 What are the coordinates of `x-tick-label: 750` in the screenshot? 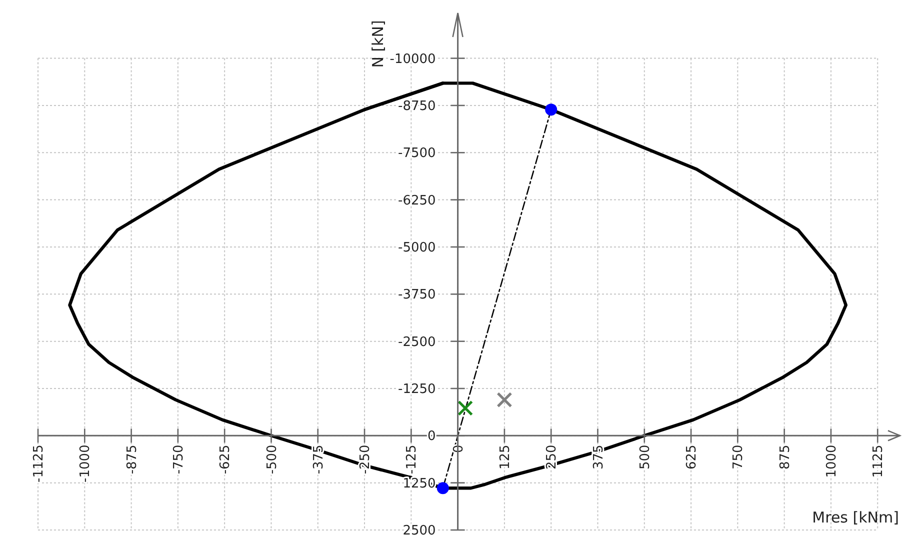 It's located at (738, 457).